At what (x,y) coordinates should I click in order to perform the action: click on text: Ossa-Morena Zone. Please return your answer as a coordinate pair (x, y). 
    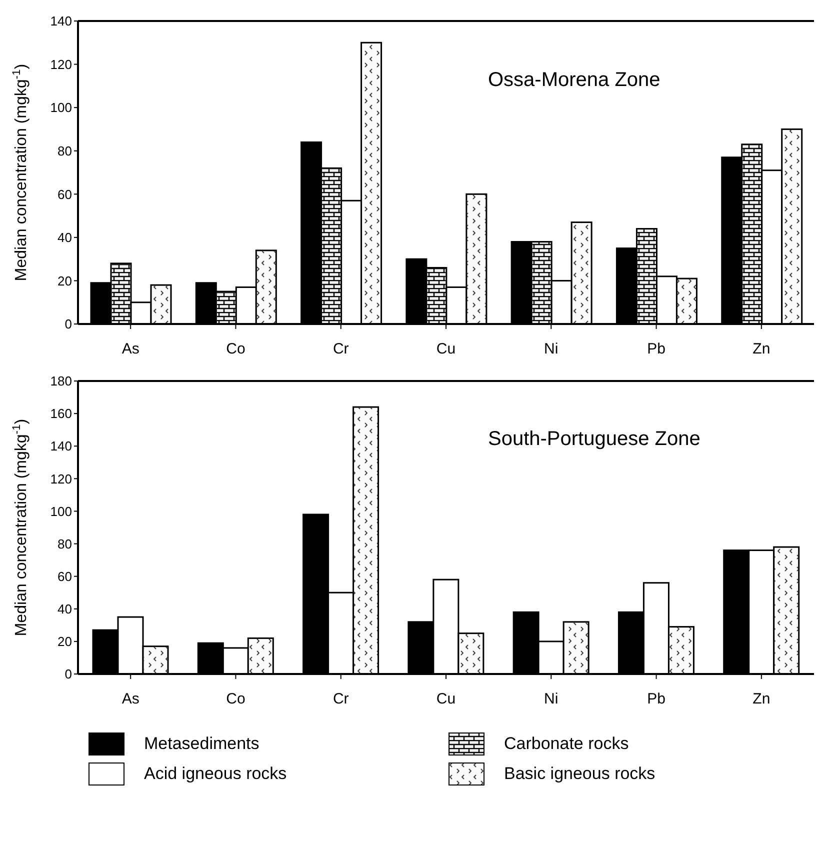
    Looking at the image, I should click on (574, 80).